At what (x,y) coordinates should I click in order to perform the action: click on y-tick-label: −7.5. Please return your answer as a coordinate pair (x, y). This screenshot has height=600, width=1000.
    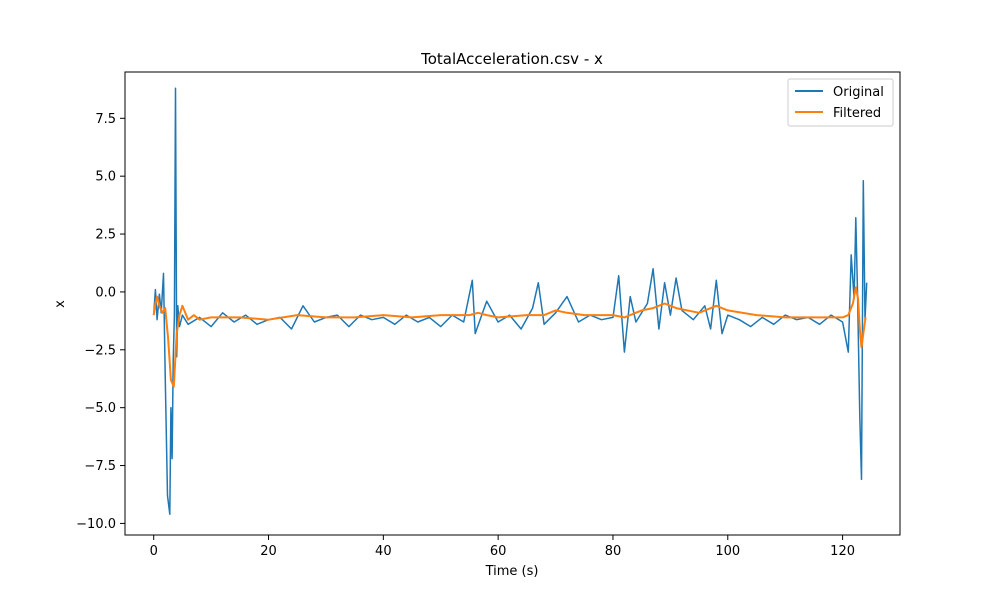
    Looking at the image, I should click on (100, 466).